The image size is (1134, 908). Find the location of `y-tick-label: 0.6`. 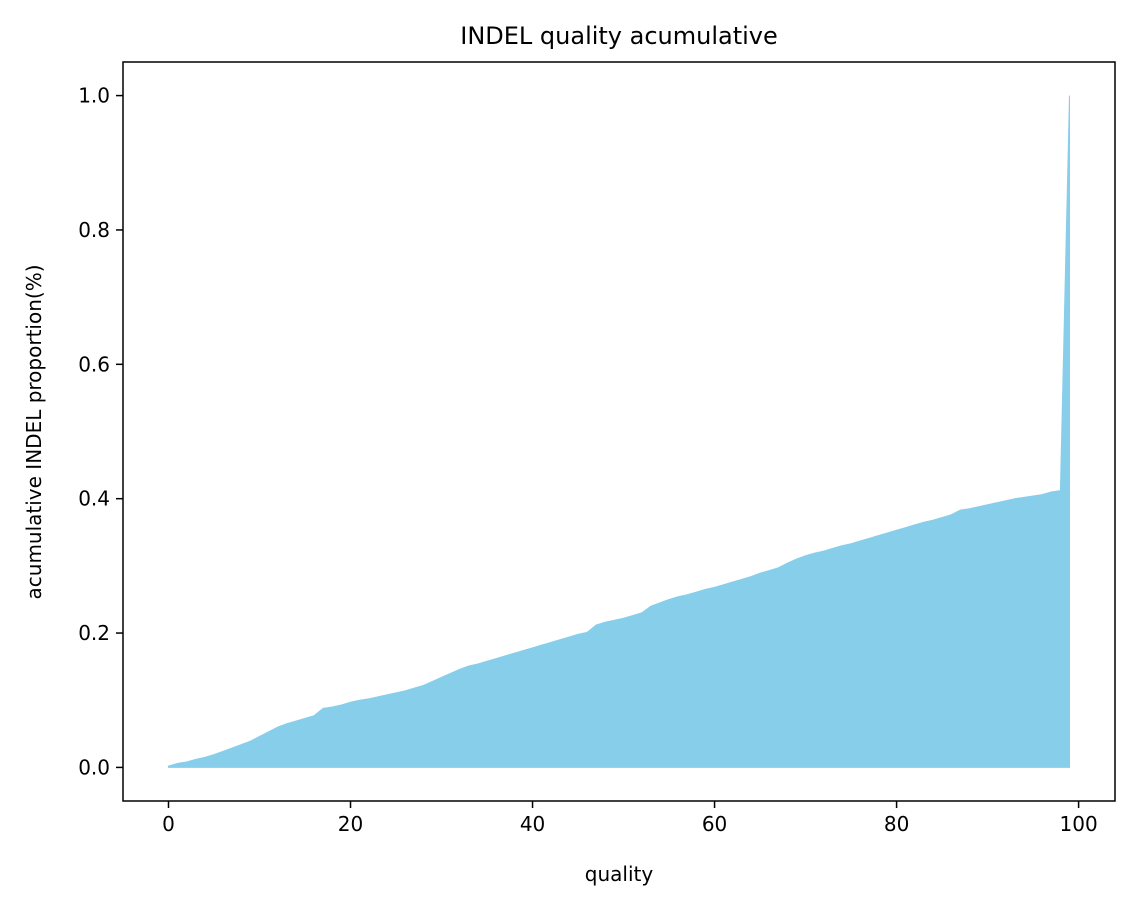

y-tick-label: 0.6 is located at coordinates (94, 364).